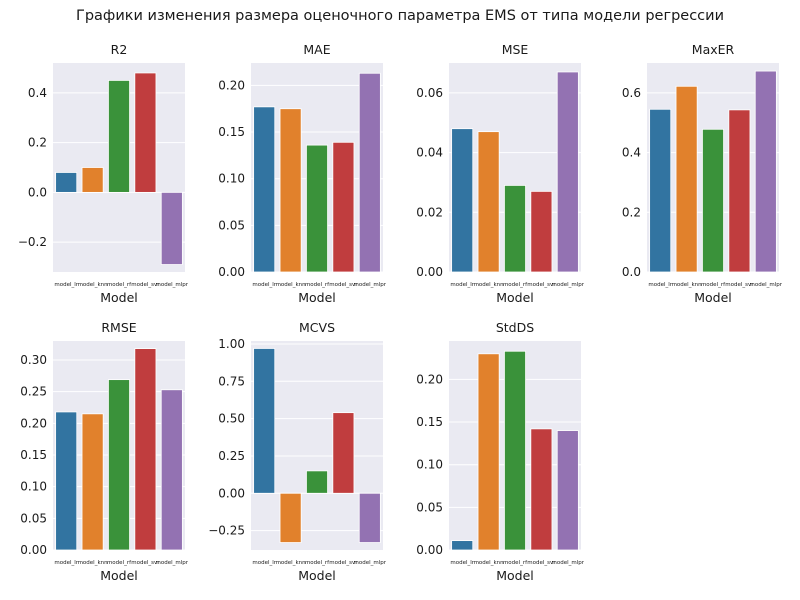 The width and height of the screenshot is (800, 600). I want to click on panel-title: MCVS, so click(317, 327).